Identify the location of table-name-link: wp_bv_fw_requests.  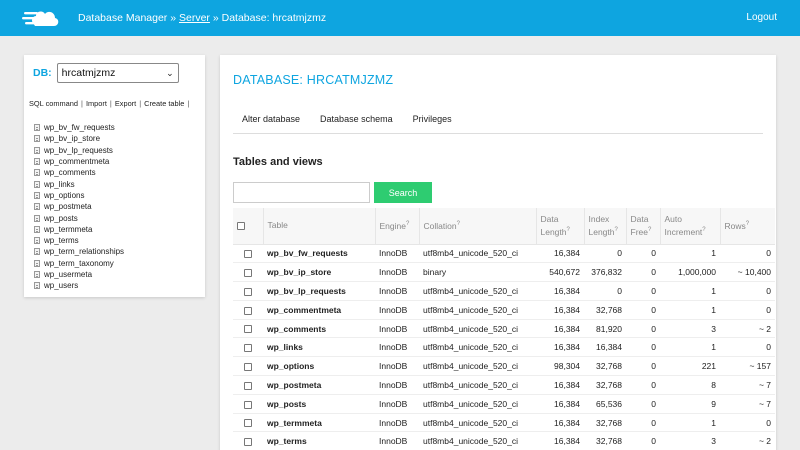
(307, 253).